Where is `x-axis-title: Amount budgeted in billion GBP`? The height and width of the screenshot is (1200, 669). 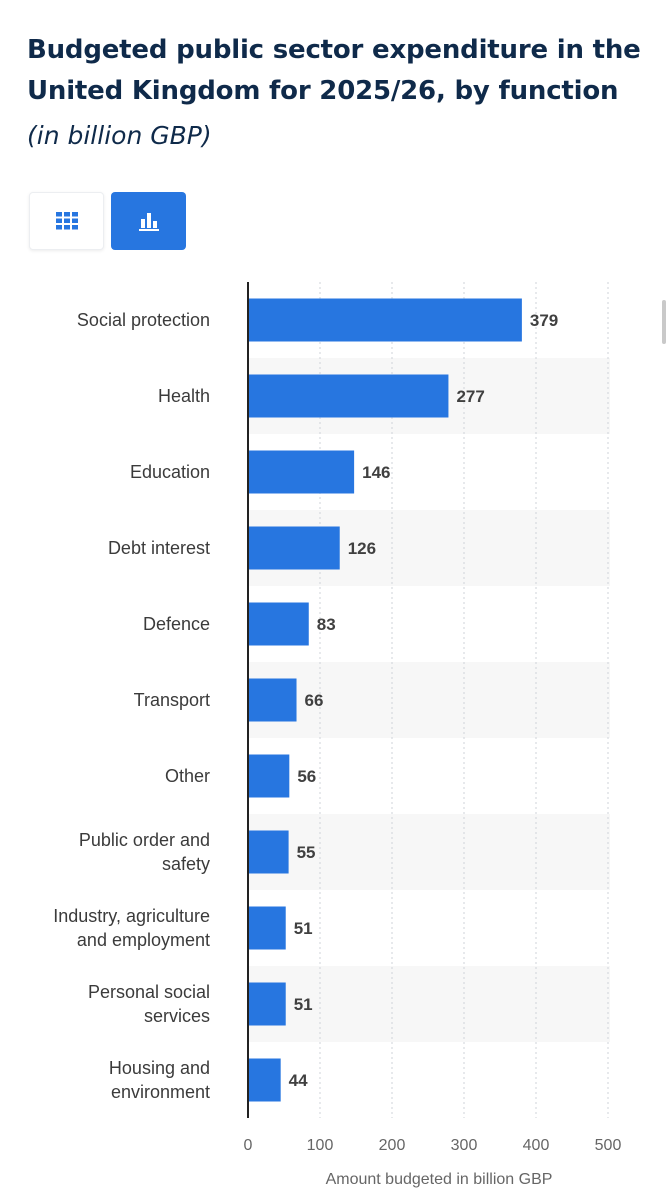 x-axis-title: Amount budgeted in billion GBP is located at coordinates (439, 1179).